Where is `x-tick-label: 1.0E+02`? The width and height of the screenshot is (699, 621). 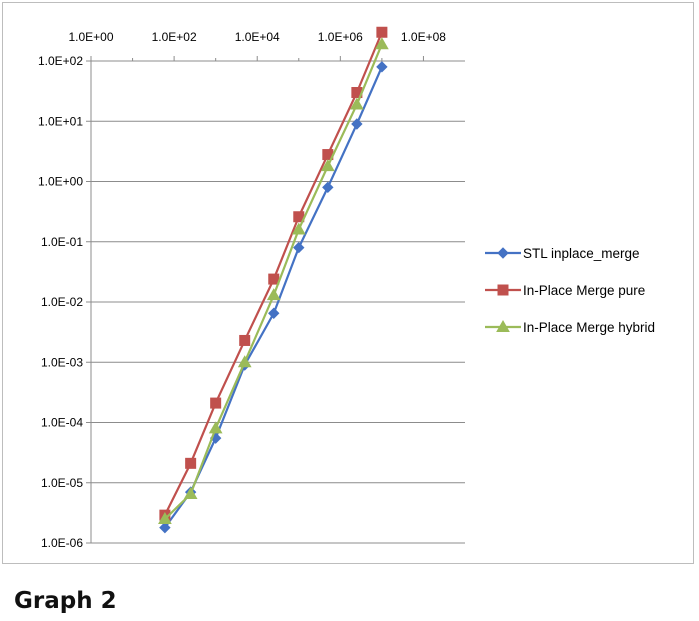 x-tick-label: 1.0E+02 is located at coordinates (174, 37).